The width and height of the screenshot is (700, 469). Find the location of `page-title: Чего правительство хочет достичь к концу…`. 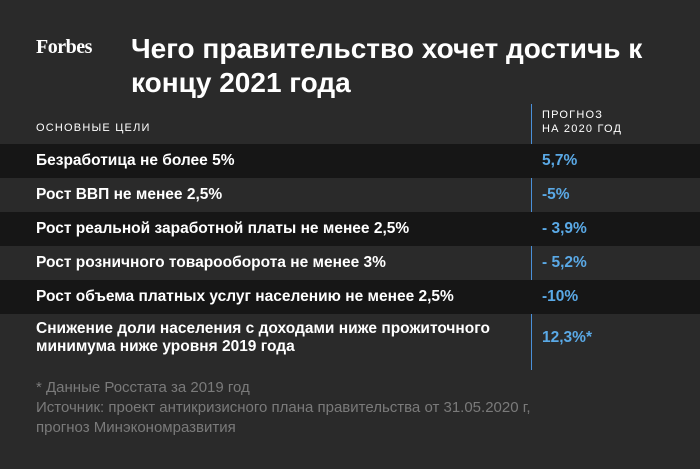

page-title: Чего правительство хочет достичь к концу… is located at coordinates (387, 65).